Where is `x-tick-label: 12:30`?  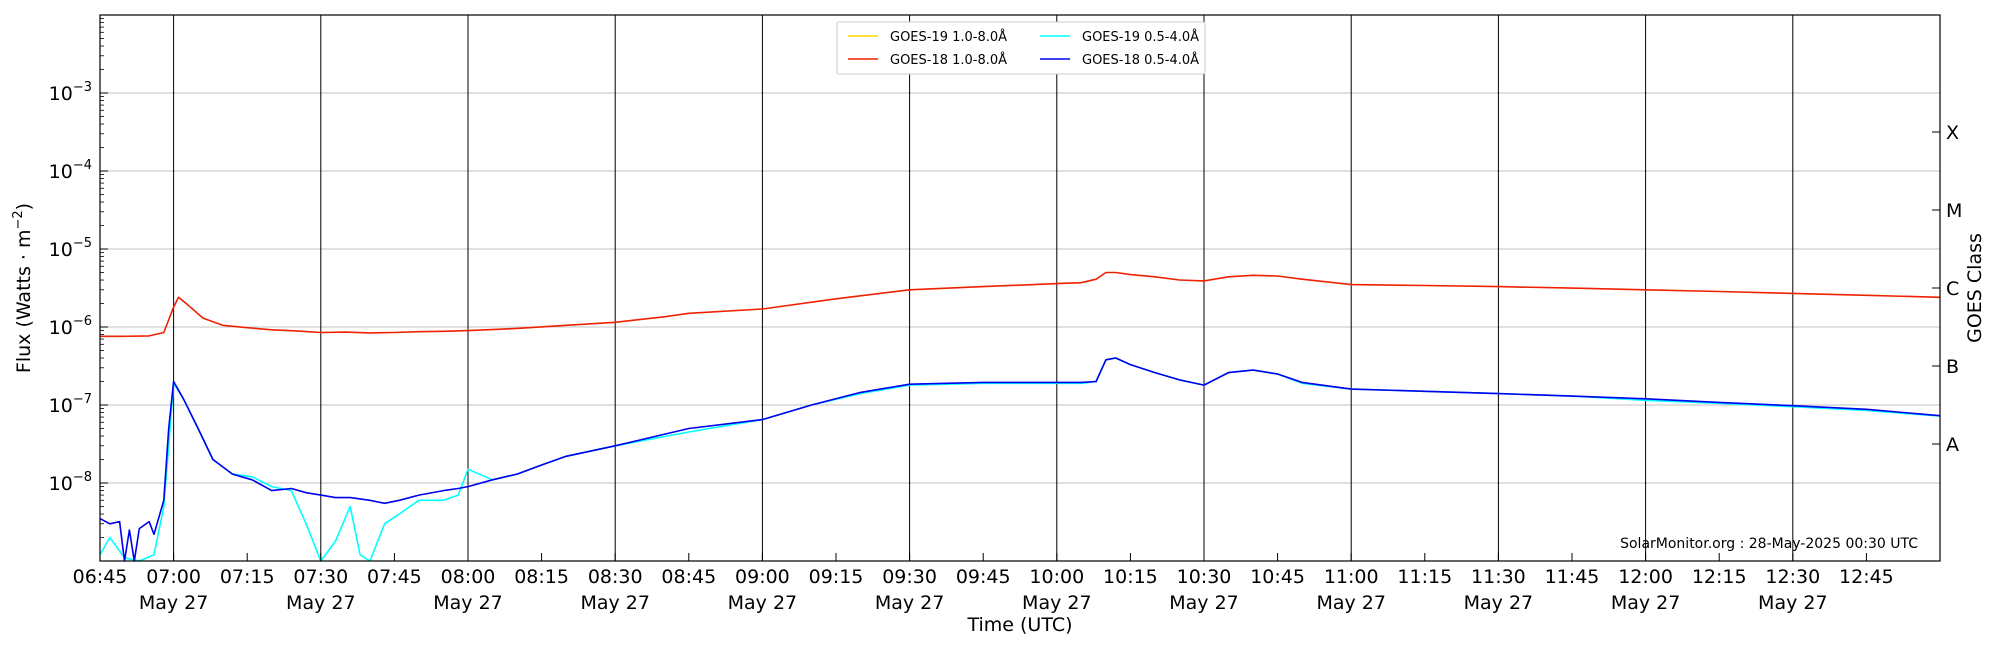 x-tick-label: 12:30 is located at coordinates (1792, 577).